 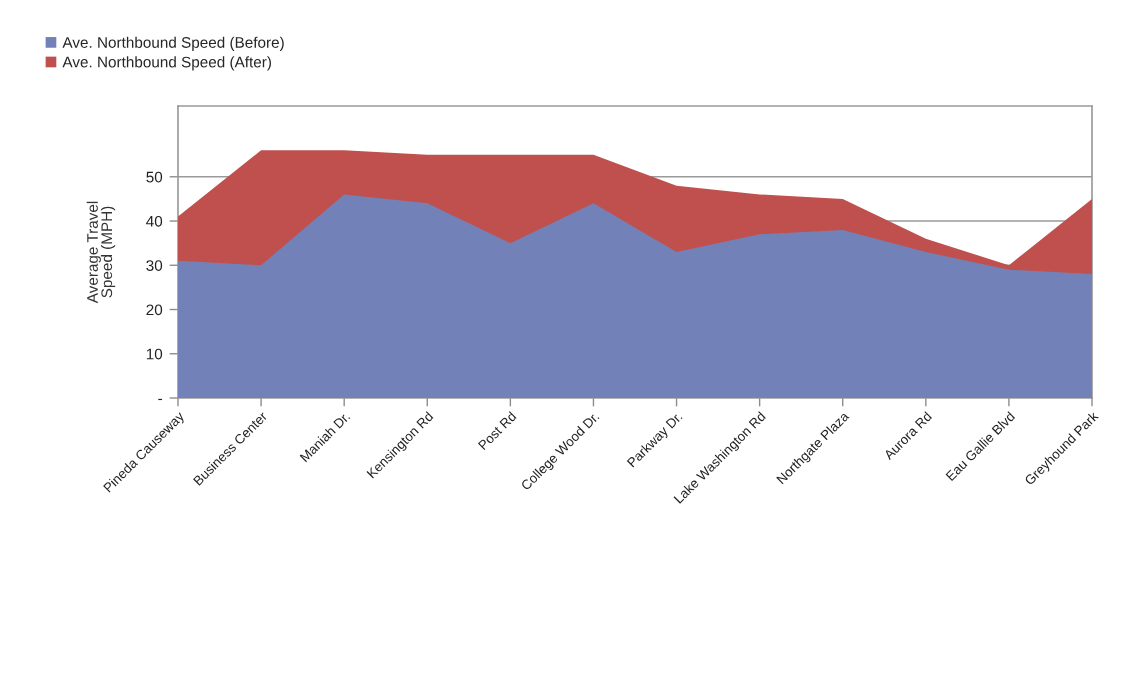 What do you see at coordinates (154, 265) in the screenshot?
I see `y-tick-label: 30` at bounding box center [154, 265].